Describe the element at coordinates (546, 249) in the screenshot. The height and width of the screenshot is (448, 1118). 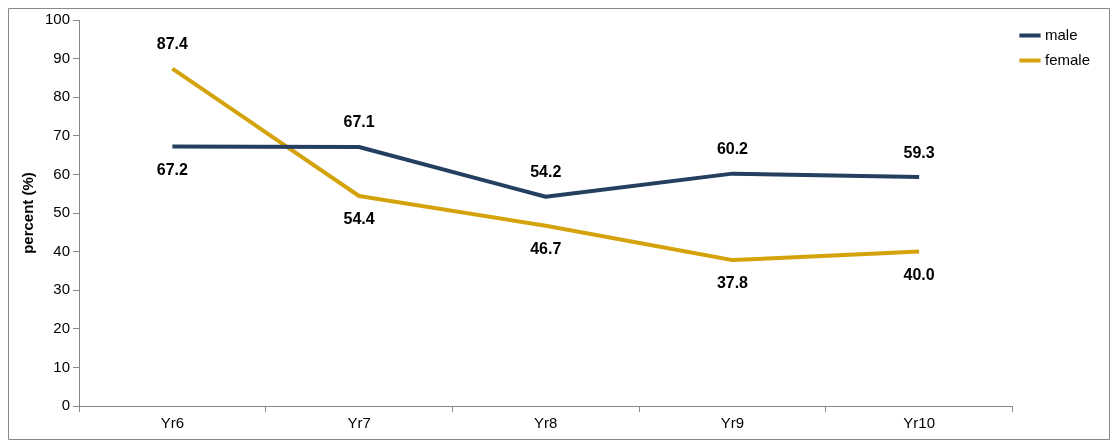
I see `data-label: 46.7` at that location.